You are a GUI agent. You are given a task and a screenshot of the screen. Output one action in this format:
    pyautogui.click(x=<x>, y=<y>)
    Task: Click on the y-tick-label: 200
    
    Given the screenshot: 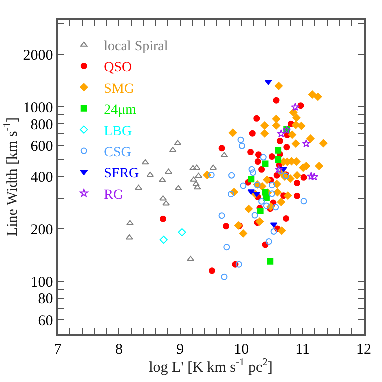 What is the action you would take?
    pyautogui.click(x=42, y=230)
    